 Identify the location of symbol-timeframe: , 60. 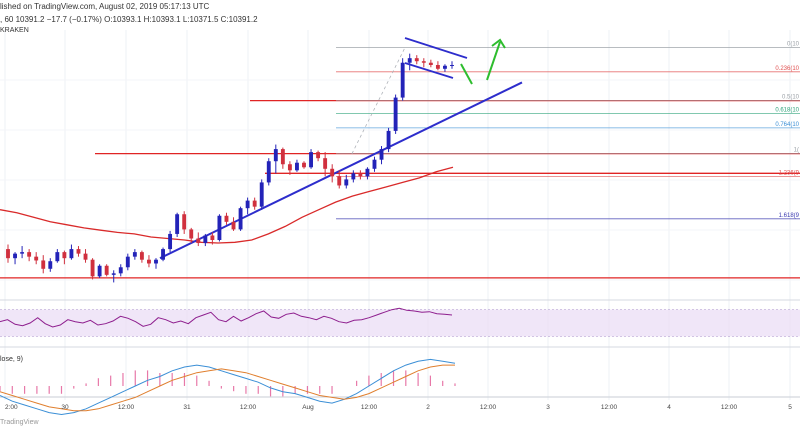
(7, 19).